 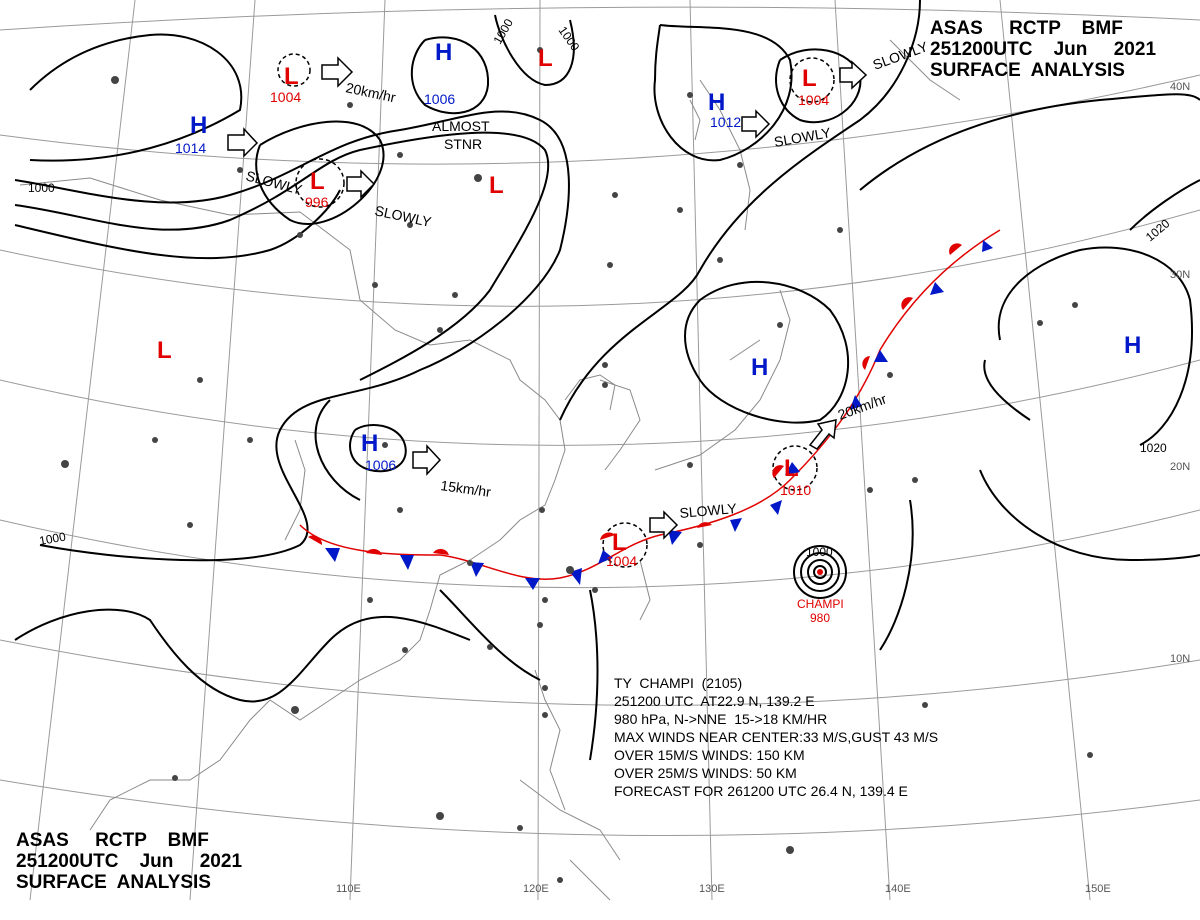 I want to click on lat-label: 40N, so click(x=1180, y=87).